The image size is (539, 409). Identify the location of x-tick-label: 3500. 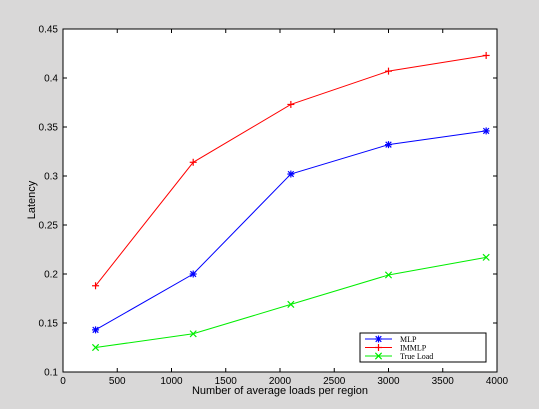
(443, 381).